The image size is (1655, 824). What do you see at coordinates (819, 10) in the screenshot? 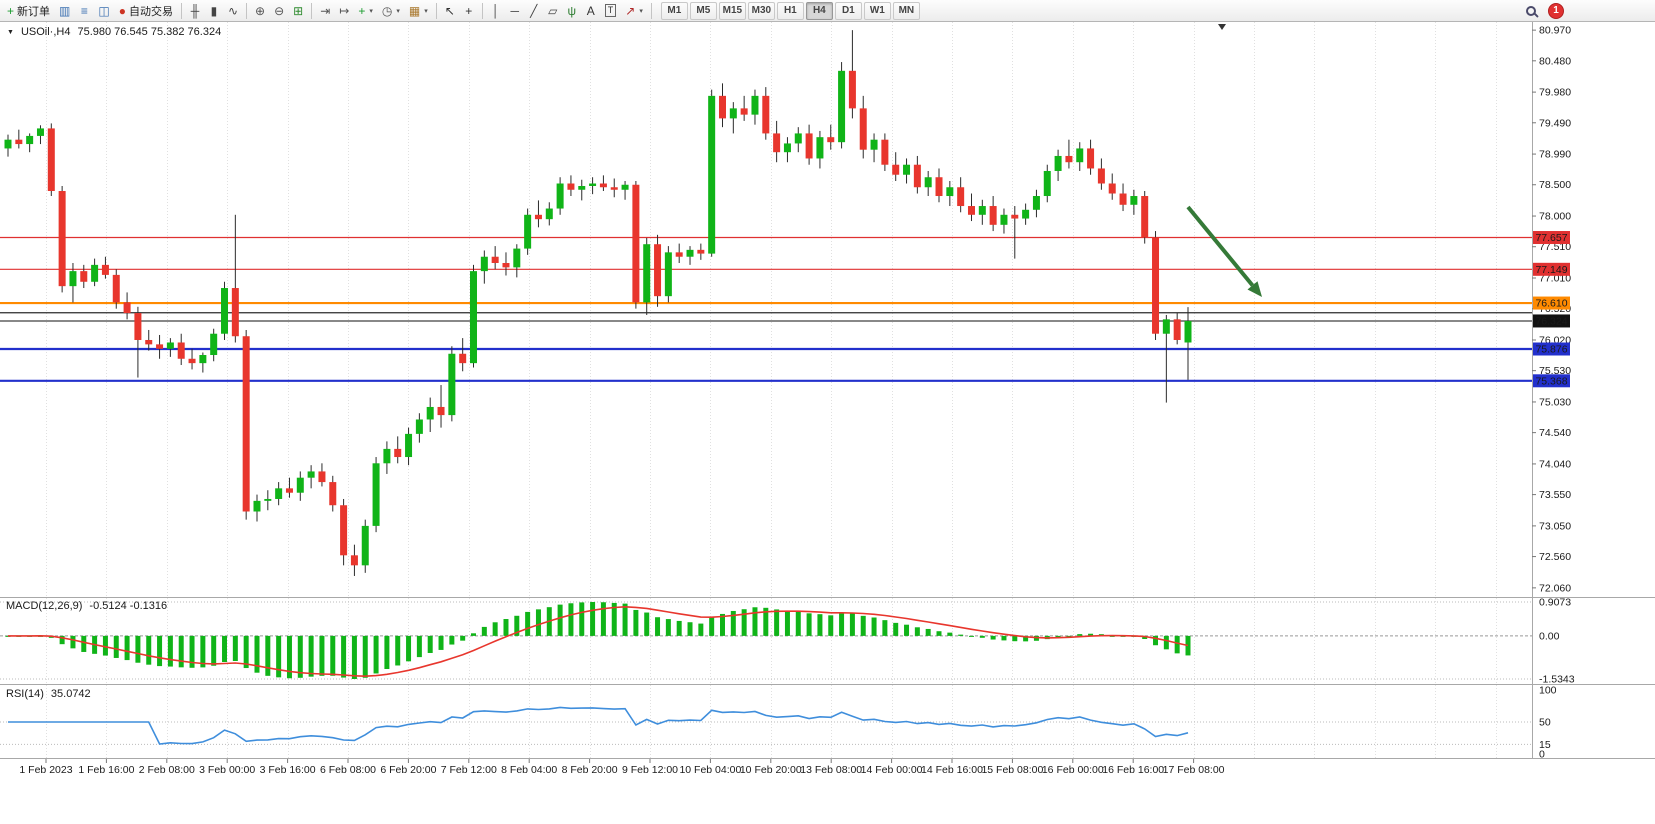
I see `timeframe-h4-button: H4` at bounding box center [819, 10].